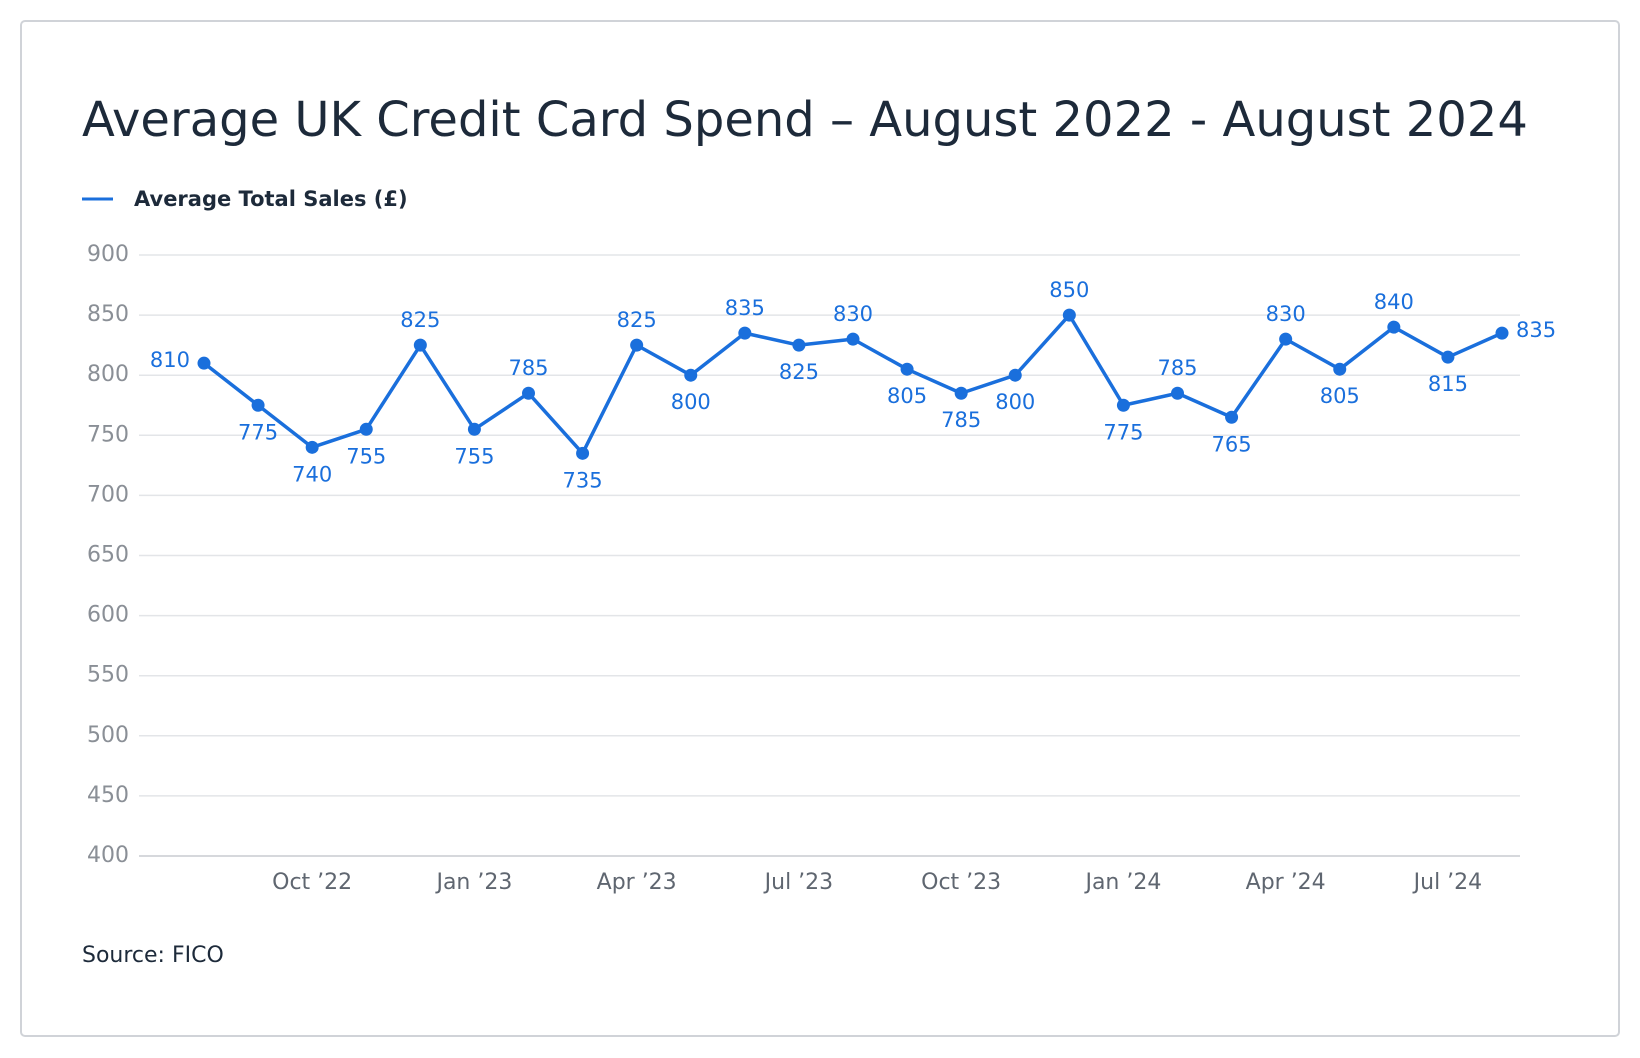 This screenshot has height=1058, width=1640. I want to click on y-tick-label: 850, so click(108, 314).